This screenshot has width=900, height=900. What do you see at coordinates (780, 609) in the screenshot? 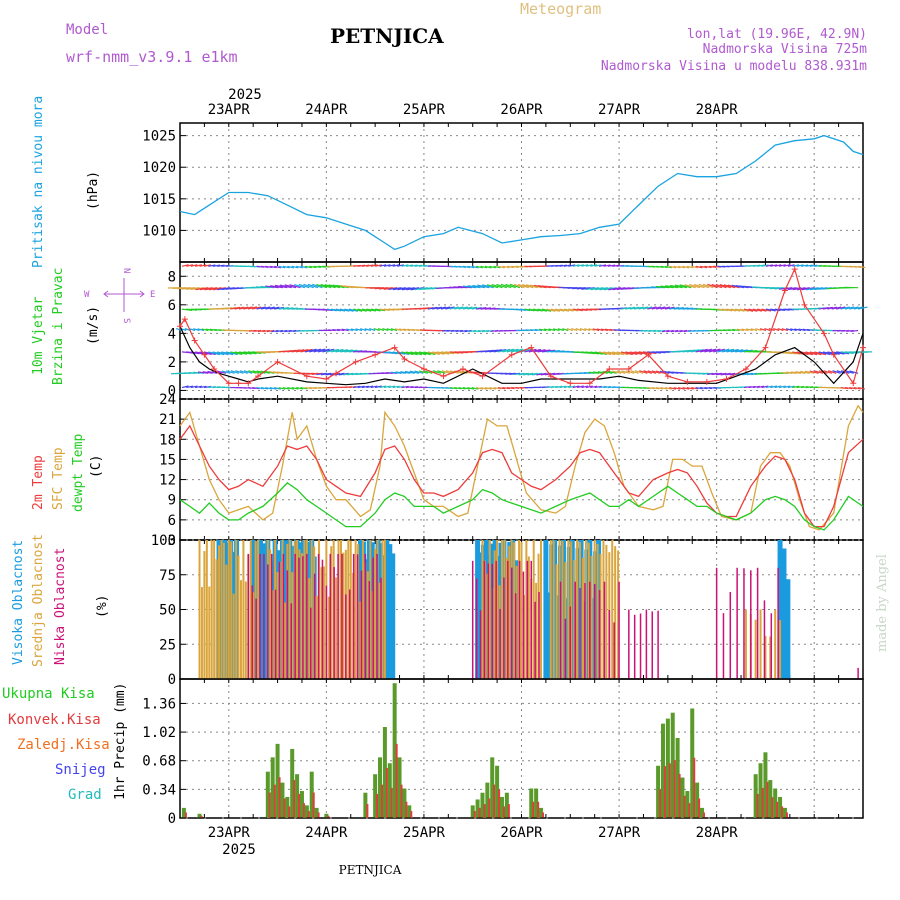
I see `cloud-high-bar` at bounding box center [780, 609].